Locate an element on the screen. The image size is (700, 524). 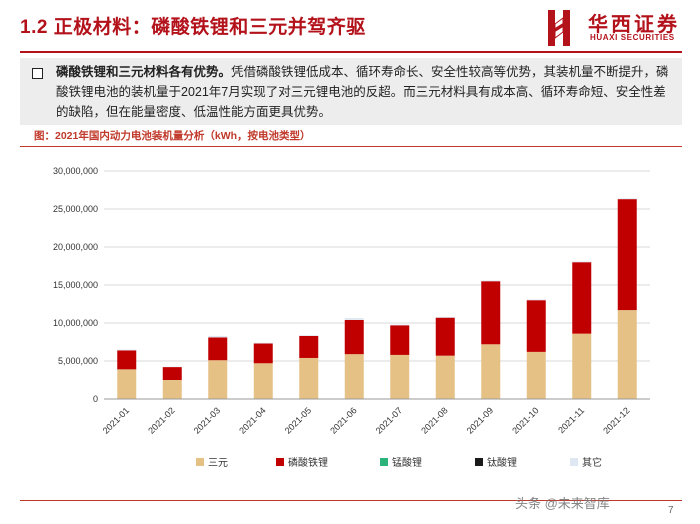
legend-label: 钛酸锂 is located at coordinates (502, 462).